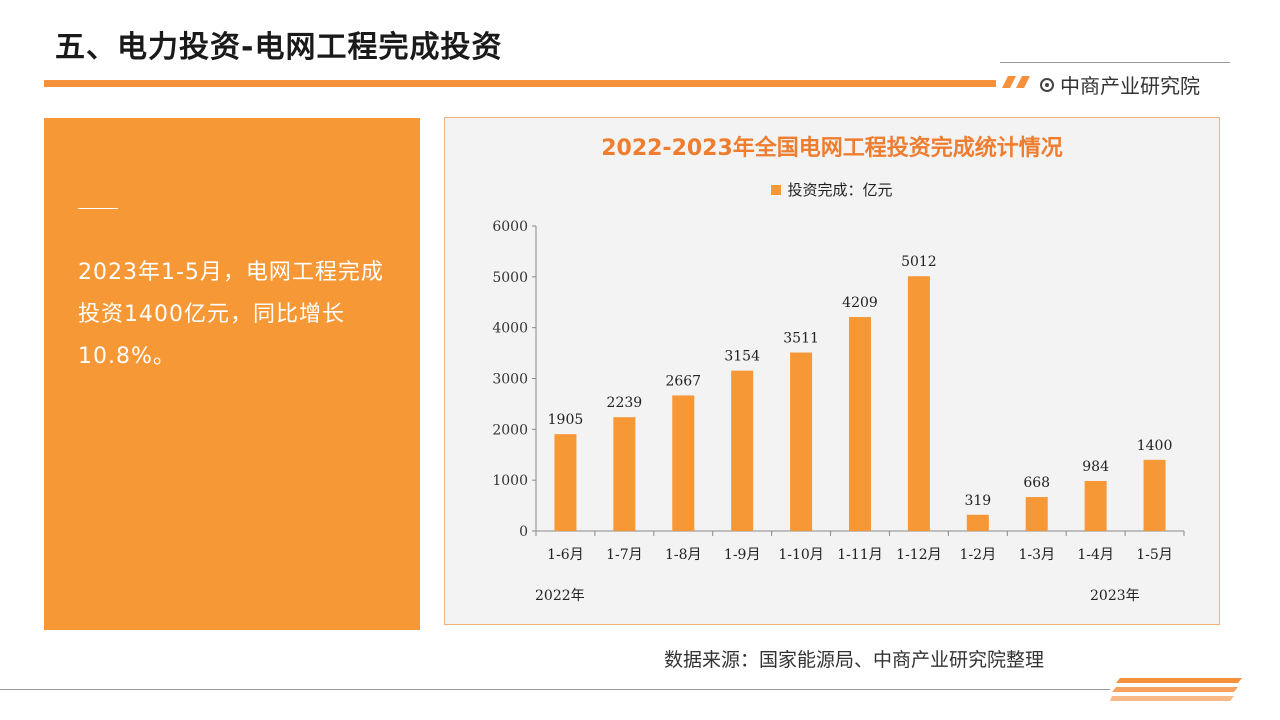 The height and width of the screenshot is (720, 1280). I want to click on data-source: 数据来源：国家能源局、中商产业研究院整理, so click(854, 660).